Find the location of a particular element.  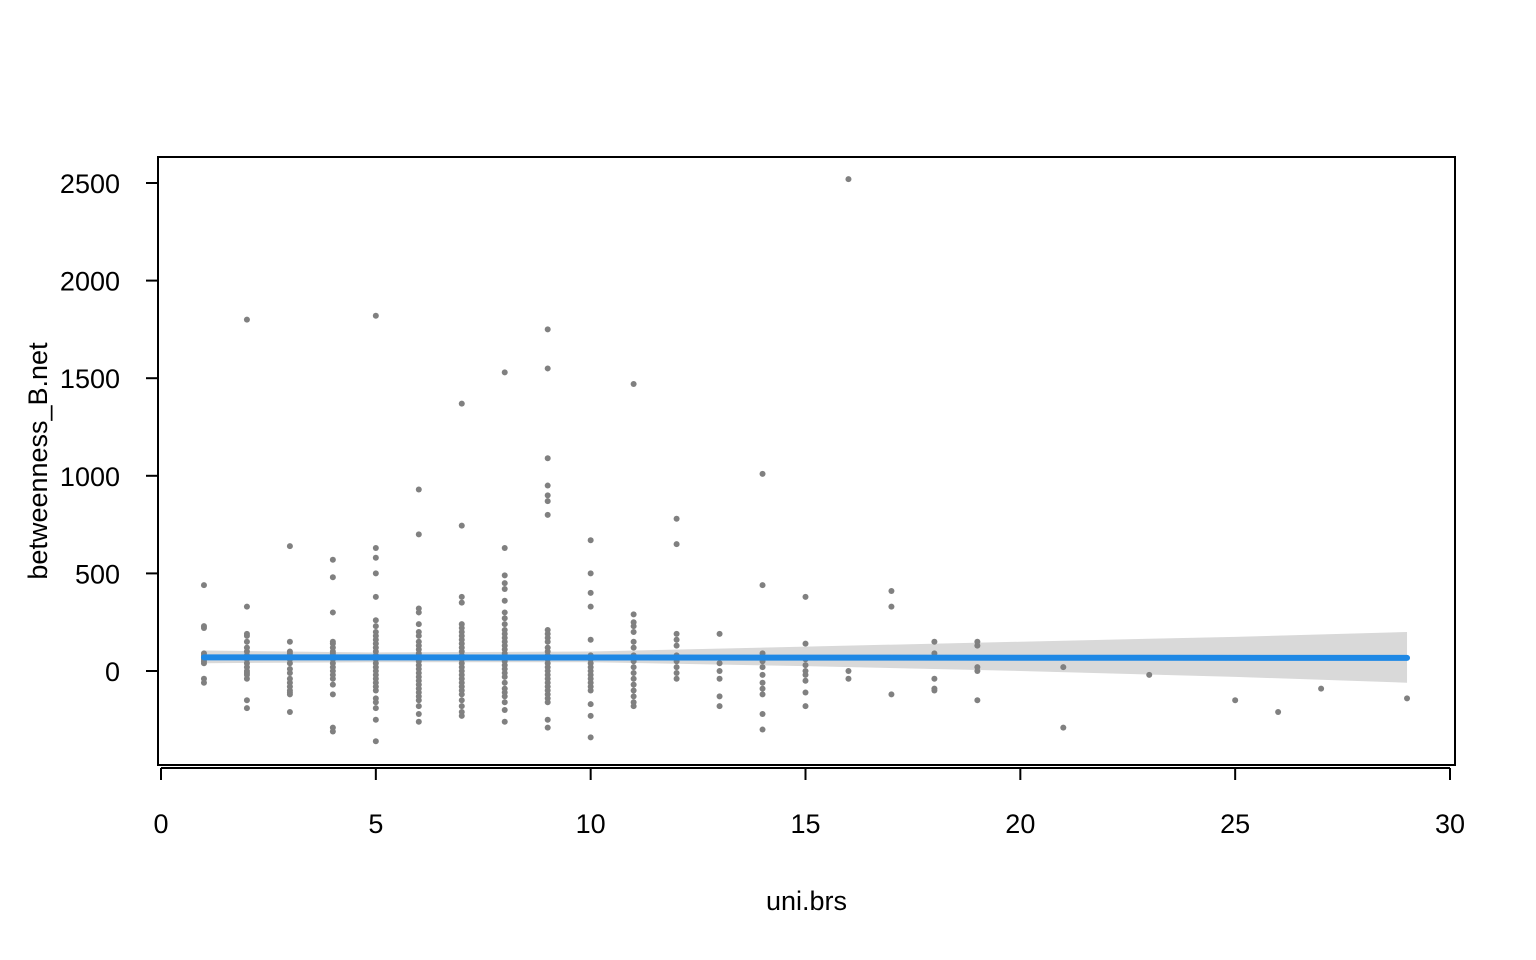

fit-line-layer is located at coordinates (805, 657).